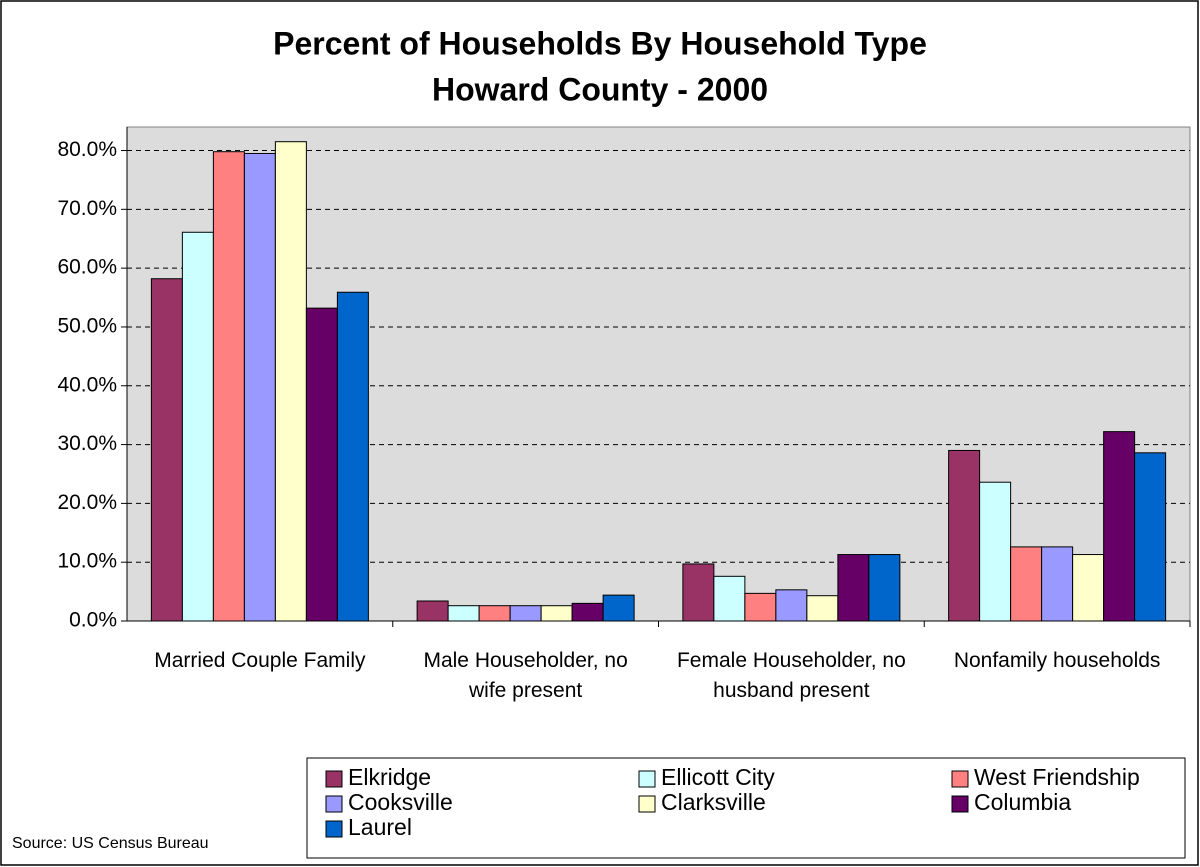  I want to click on y-tick-label: 40.0%, so click(87, 384).